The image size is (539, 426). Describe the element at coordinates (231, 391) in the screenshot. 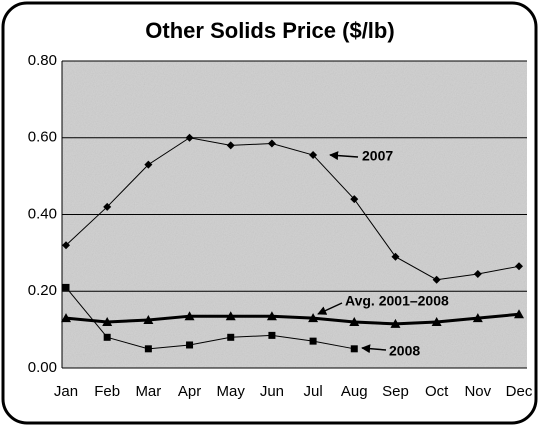

I see `x-tick-label: May` at that location.